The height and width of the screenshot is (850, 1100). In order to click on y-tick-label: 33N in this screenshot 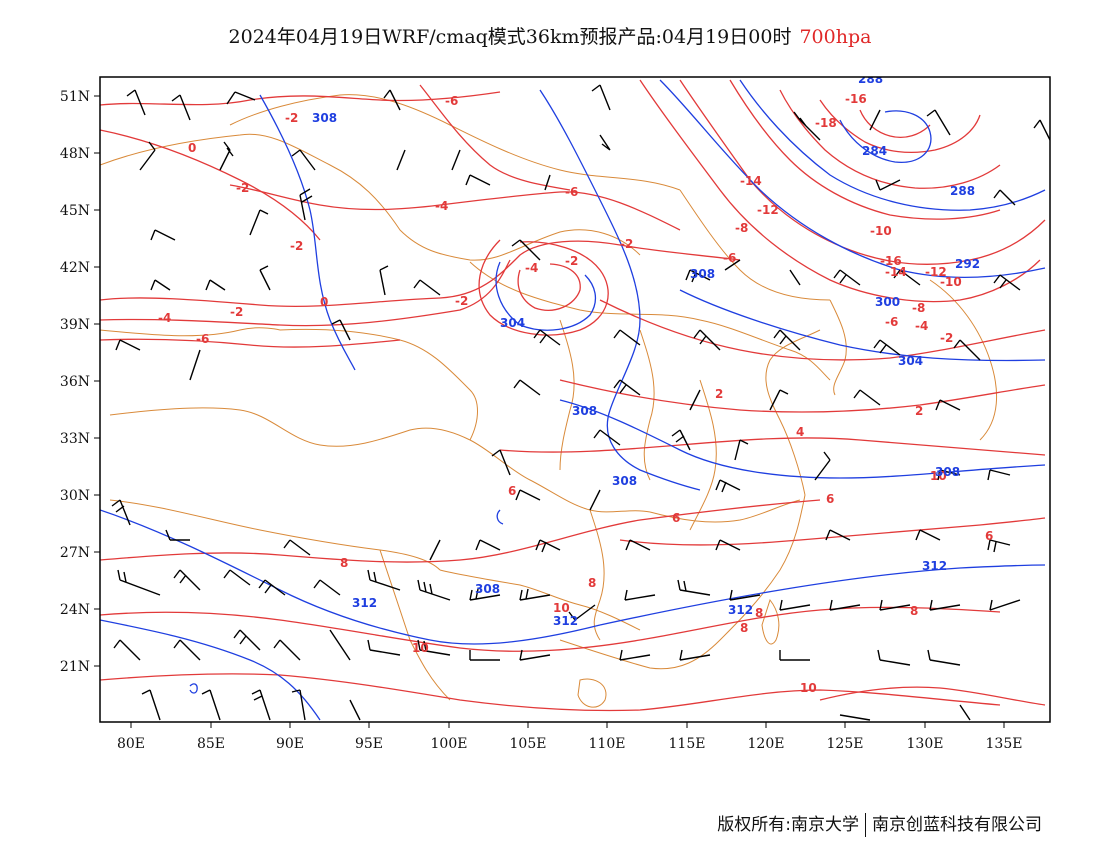, I will do `click(75, 439)`.